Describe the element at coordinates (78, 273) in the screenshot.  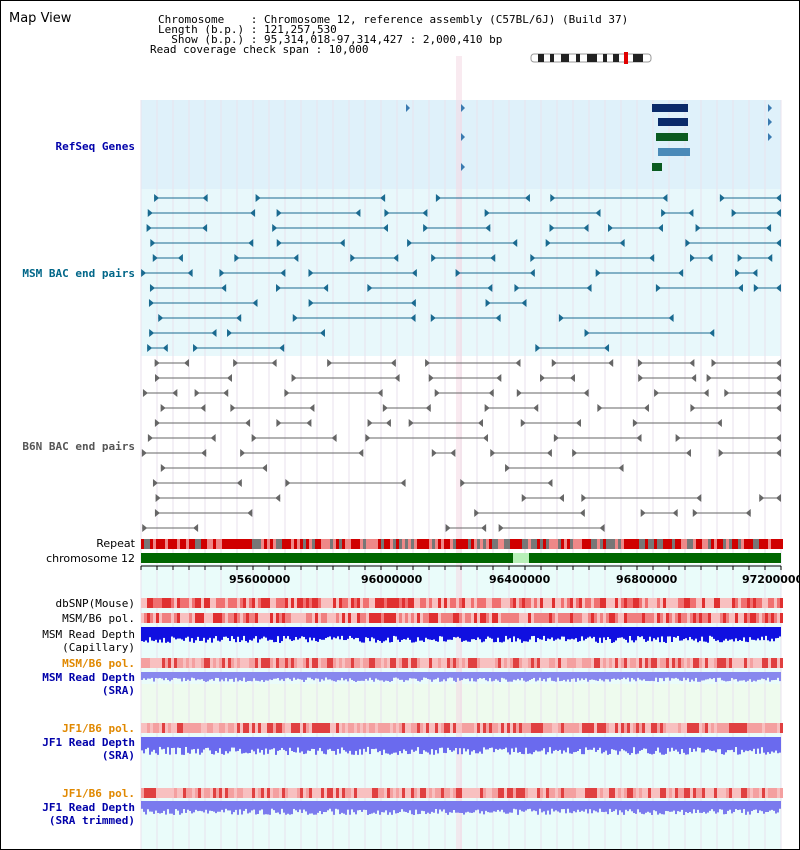
I see `msm-bac-label: MSM BAC end pairs` at that location.